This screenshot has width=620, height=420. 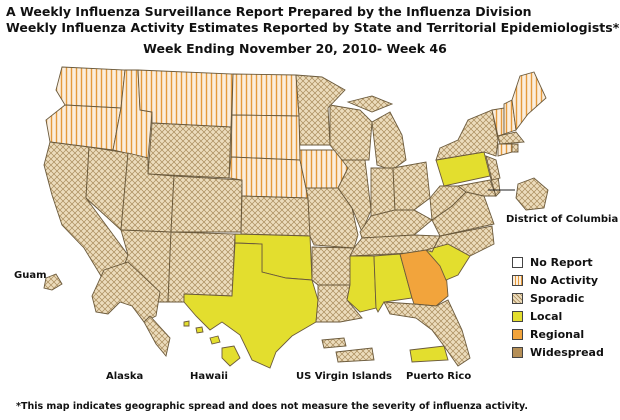 I want to click on state-massachusetts, so click(x=511, y=138).